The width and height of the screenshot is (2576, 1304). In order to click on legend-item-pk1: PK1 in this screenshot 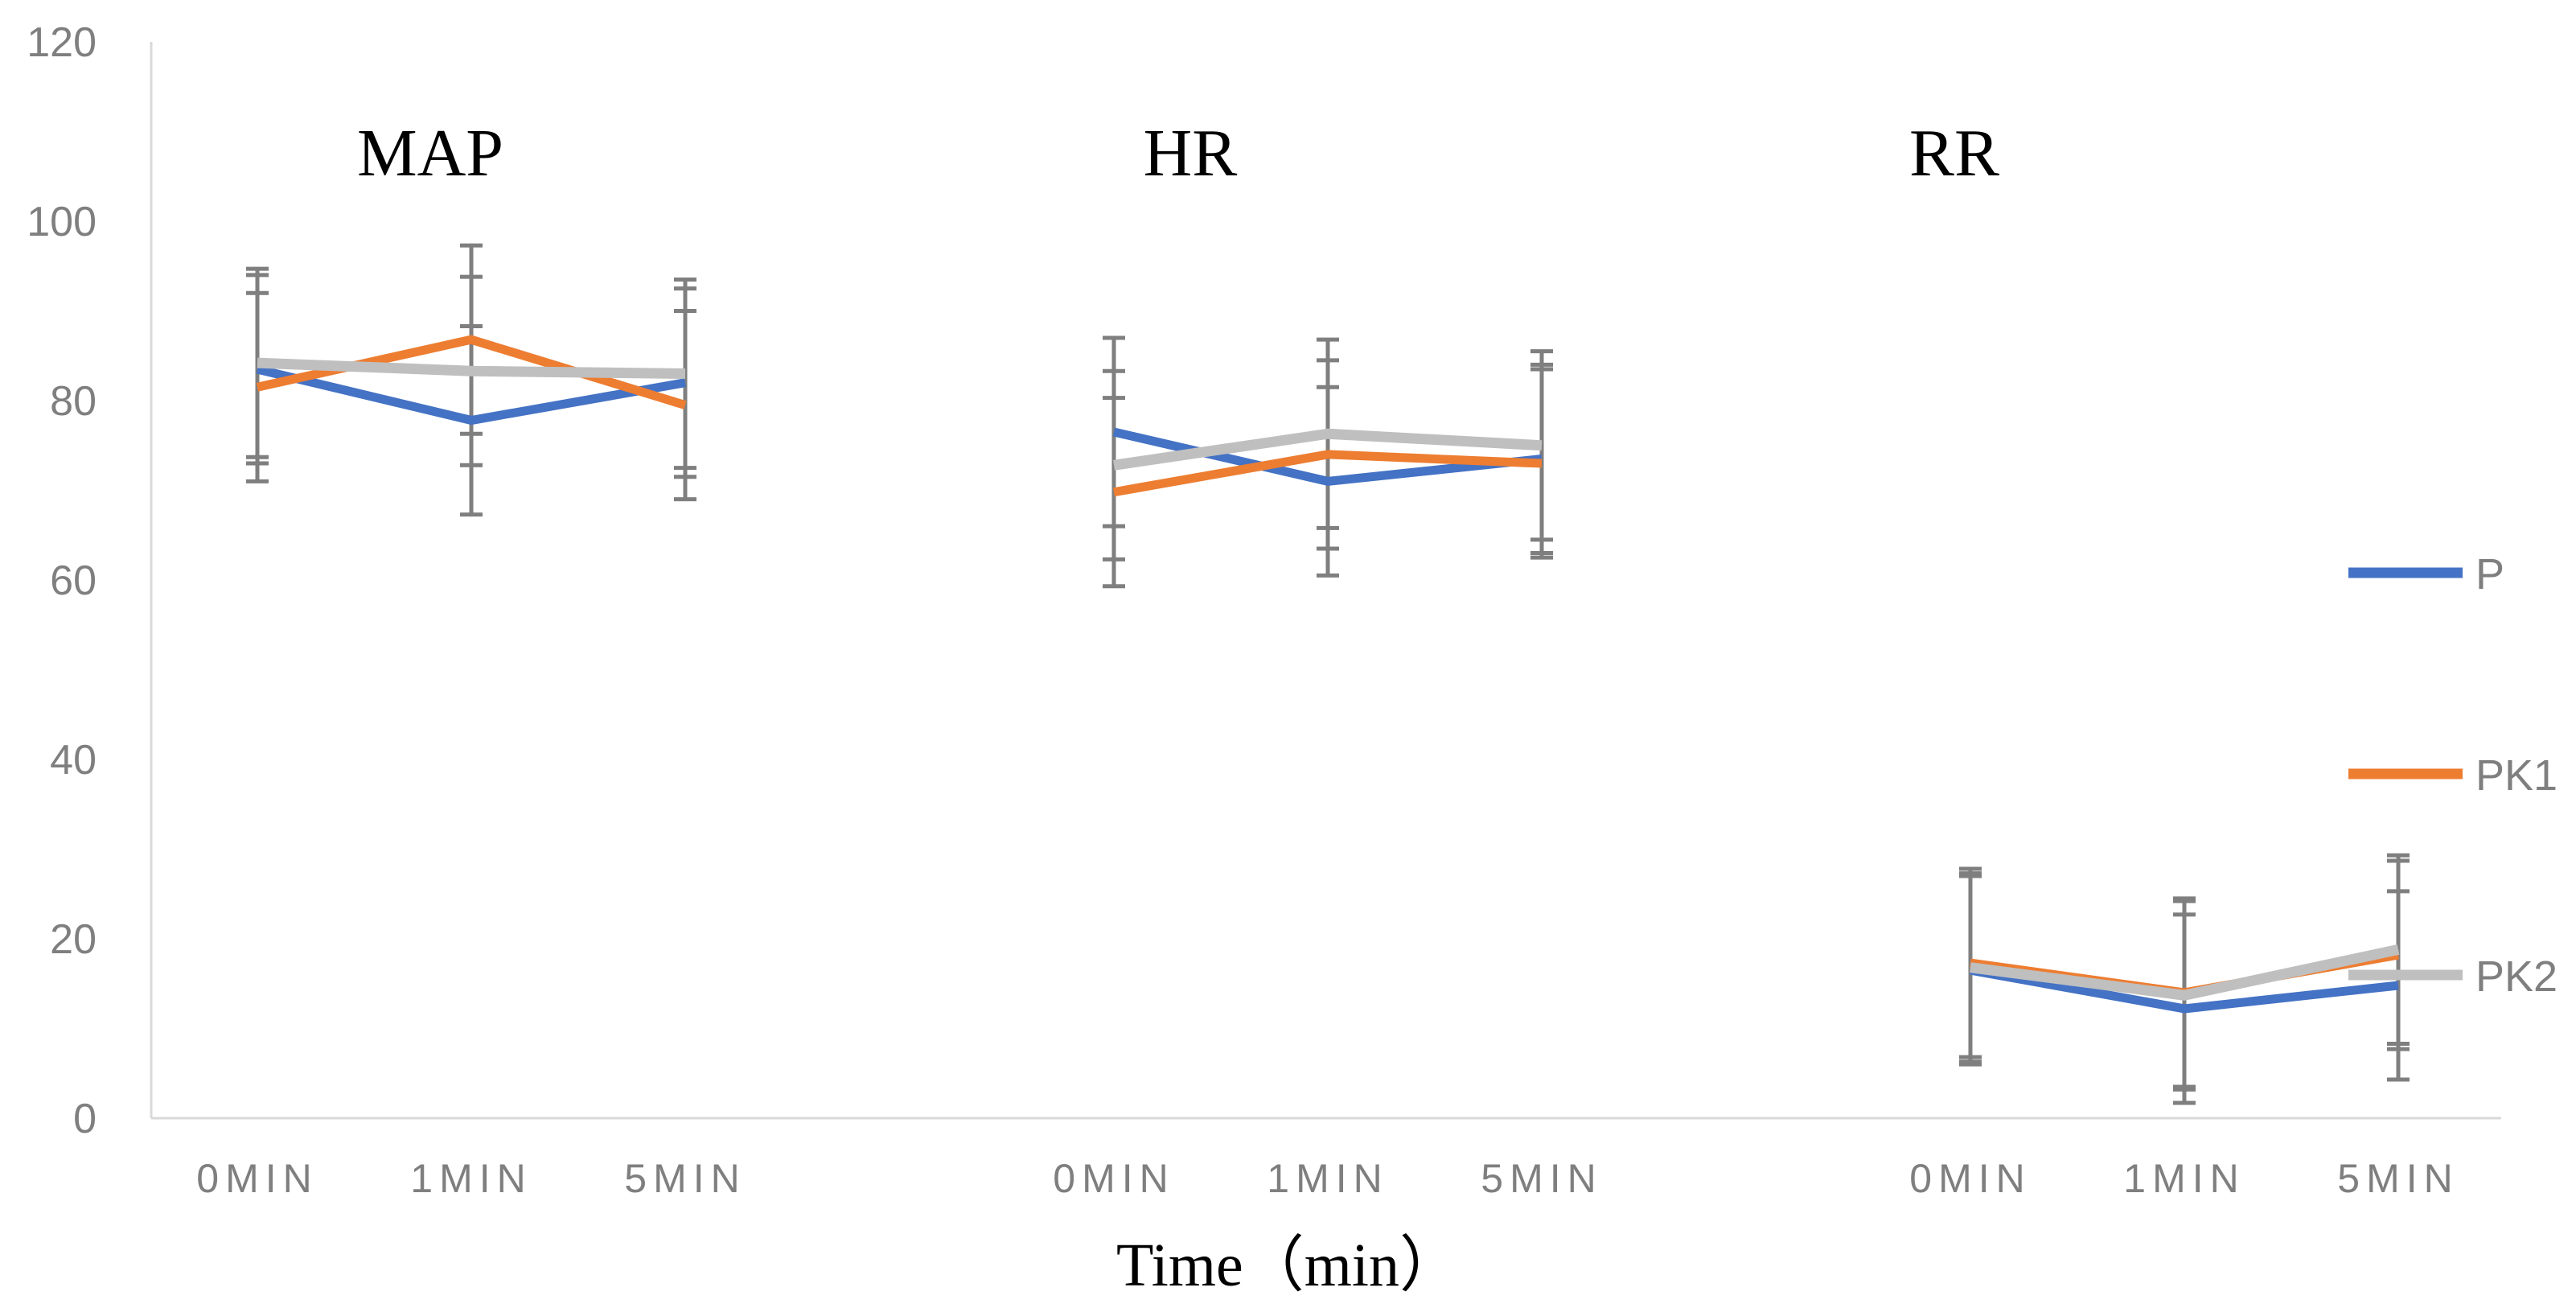, I will do `click(2453, 776)`.